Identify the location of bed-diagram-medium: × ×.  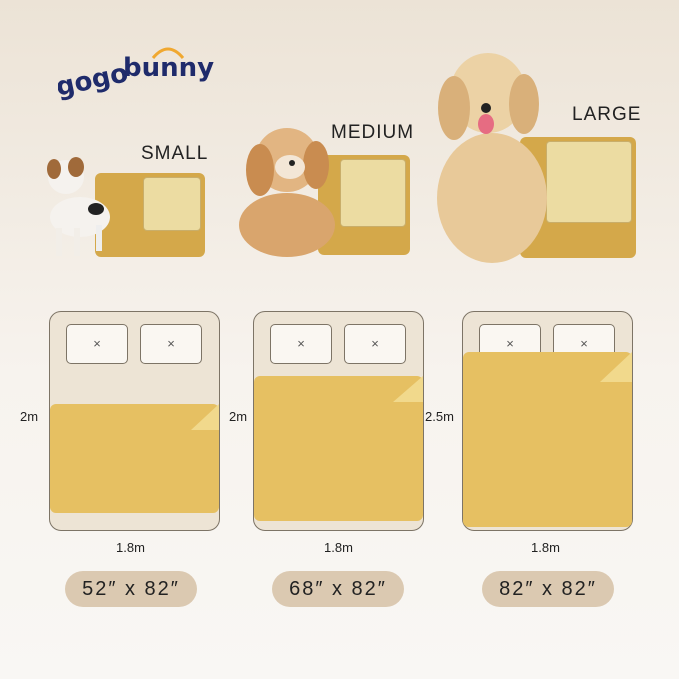
(338, 421).